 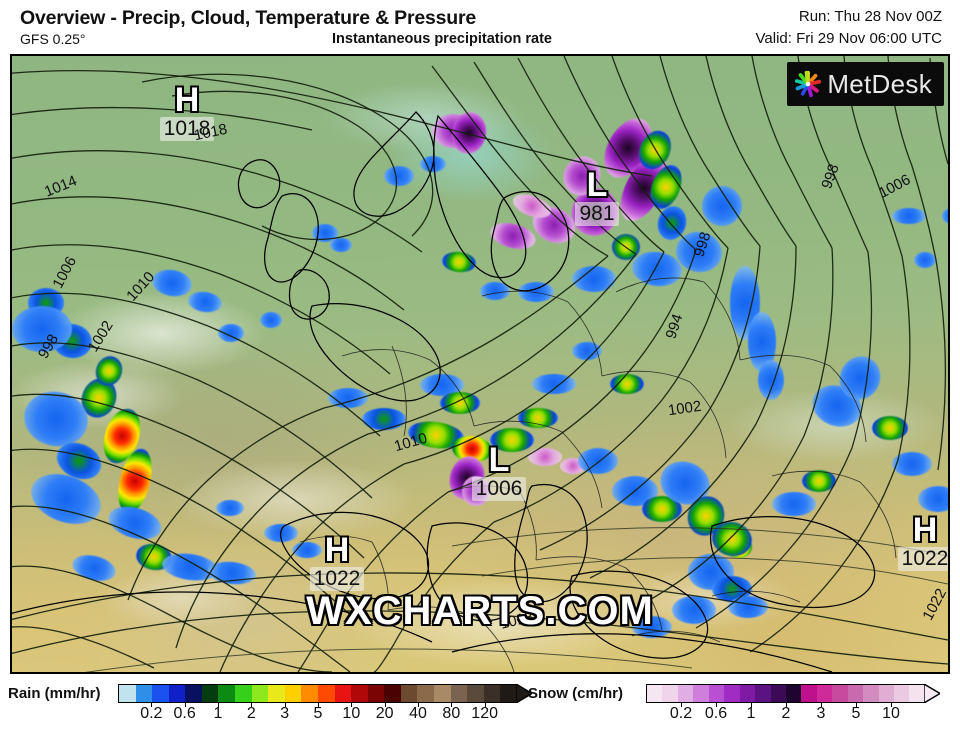 What do you see at coordinates (848, 38) in the screenshot?
I see `valid-time-label: Valid: Fri 29 Nov 06:00 UTC` at bounding box center [848, 38].